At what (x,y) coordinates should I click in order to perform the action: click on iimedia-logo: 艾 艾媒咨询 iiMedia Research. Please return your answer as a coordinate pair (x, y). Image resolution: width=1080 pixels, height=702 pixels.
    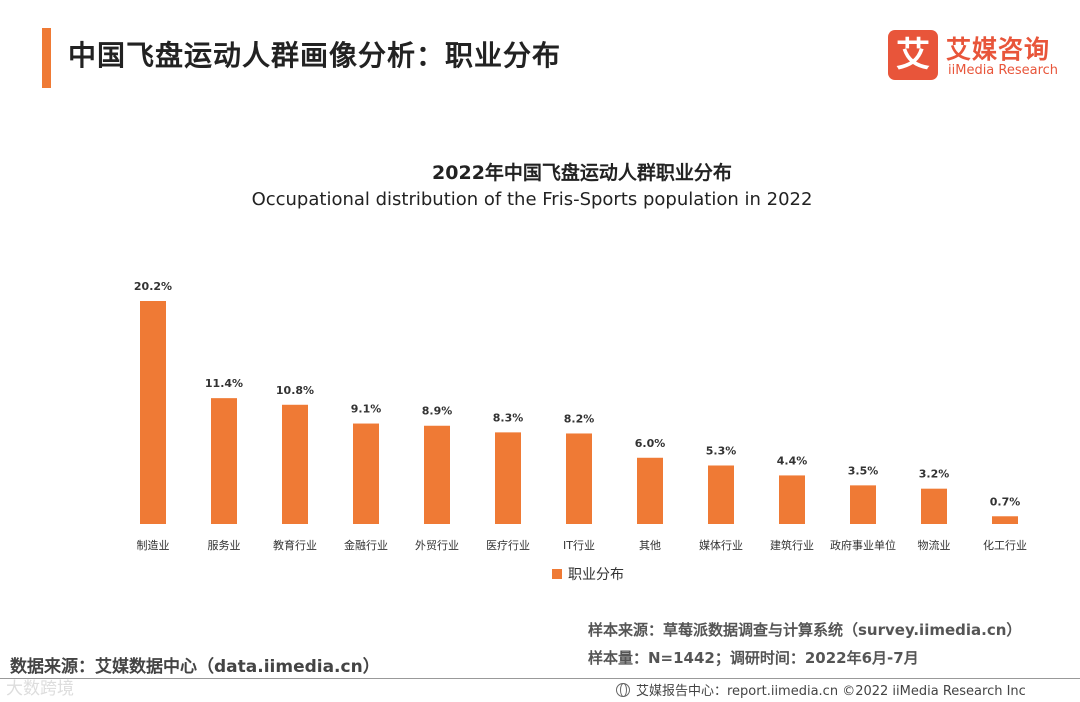
    Looking at the image, I should click on (978, 55).